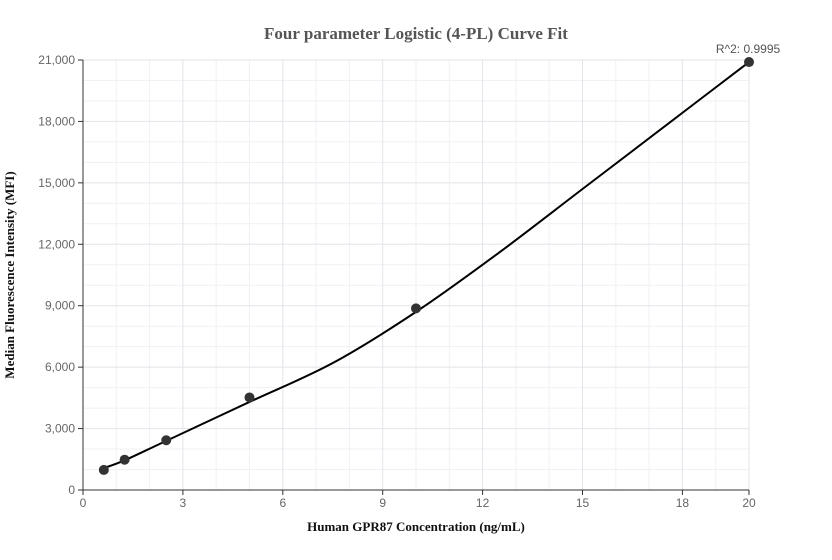  I want to click on y-tick-label: 9,000, so click(60, 306).